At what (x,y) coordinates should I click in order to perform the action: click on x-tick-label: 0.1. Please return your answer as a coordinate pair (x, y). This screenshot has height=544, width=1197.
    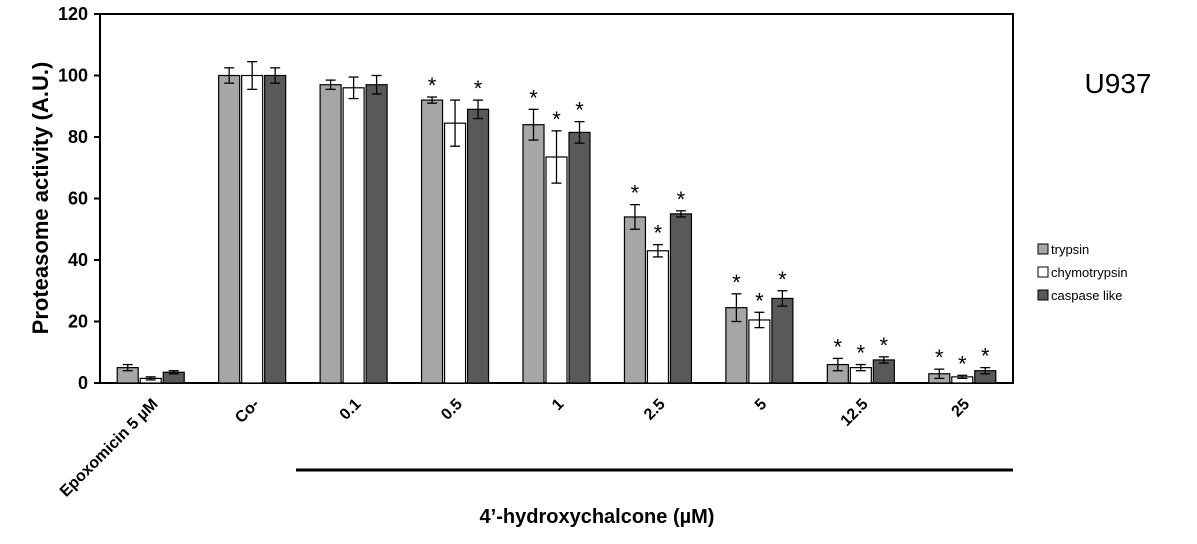
    Looking at the image, I should click on (351, 410).